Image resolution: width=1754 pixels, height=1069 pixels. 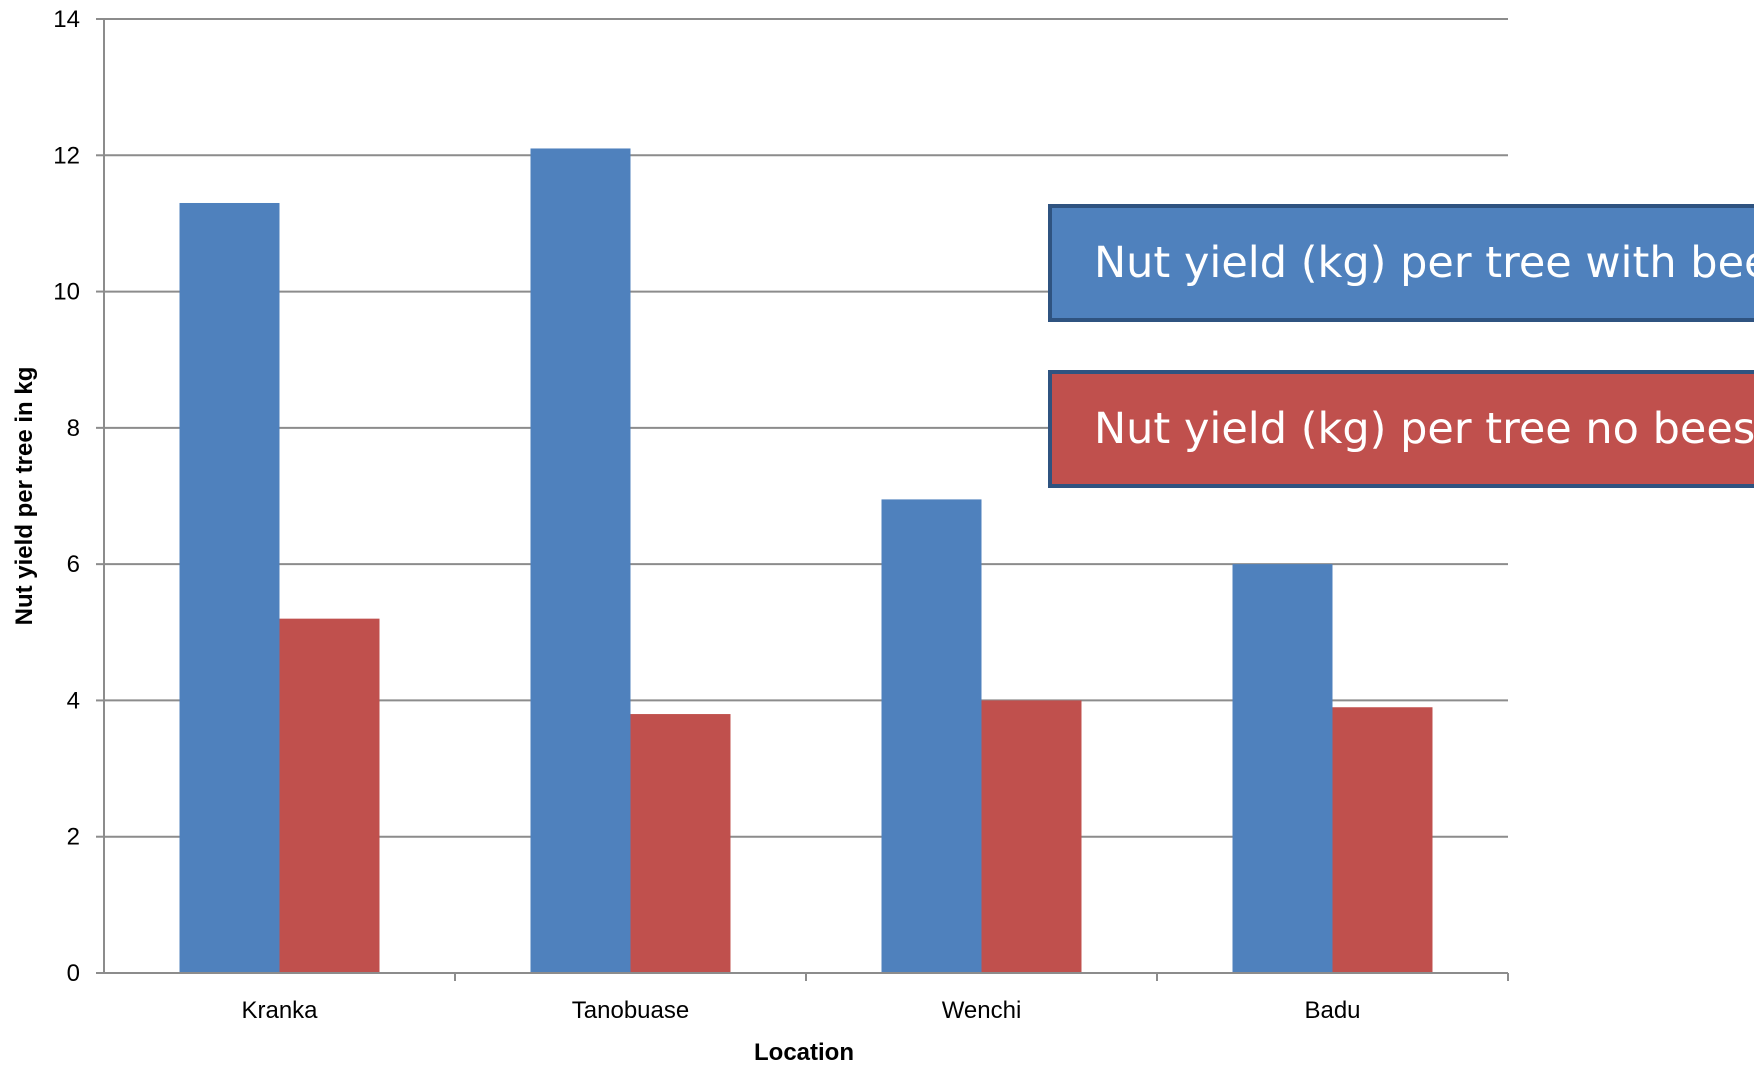 What do you see at coordinates (1424, 429) in the screenshot?
I see `legend-label-no-bees: Nut yield (kg) per tree no bees` at bounding box center [1424, 429].